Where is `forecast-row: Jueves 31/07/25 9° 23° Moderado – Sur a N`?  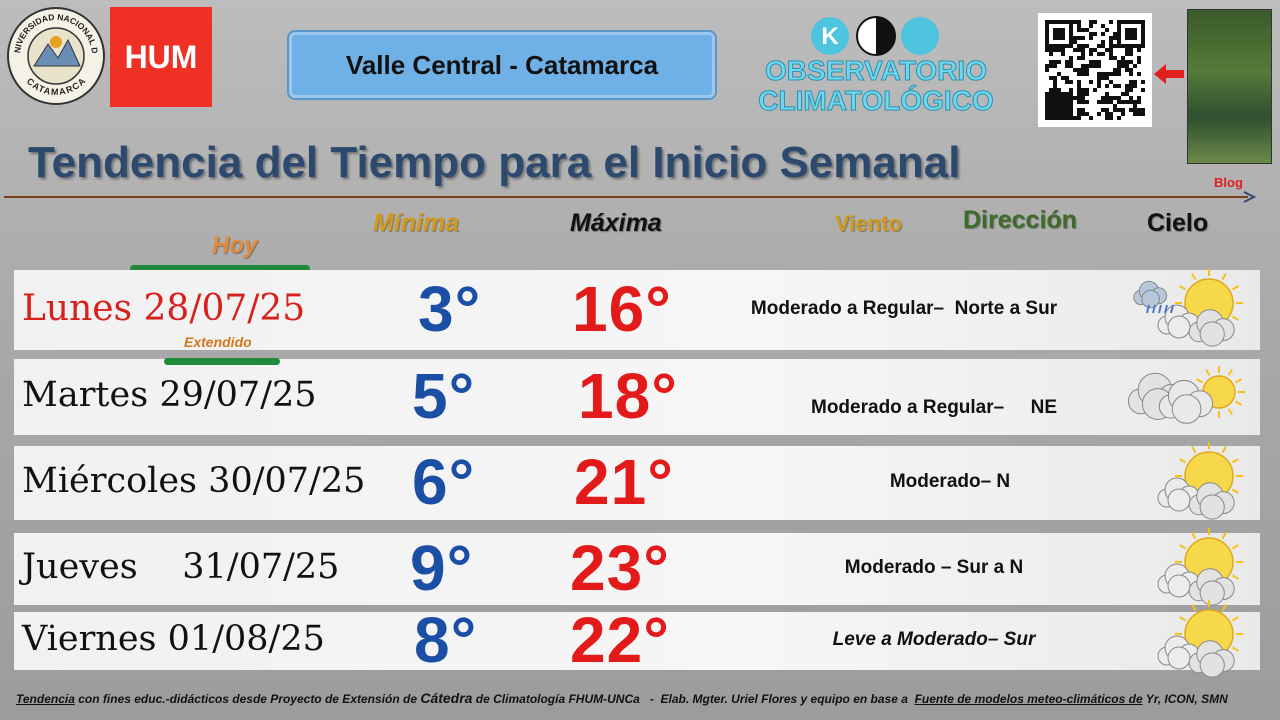 forecast-row: Jueves 31/07/25 9° 23° Moderado – Sur a N is located at coordinates (637, 567).